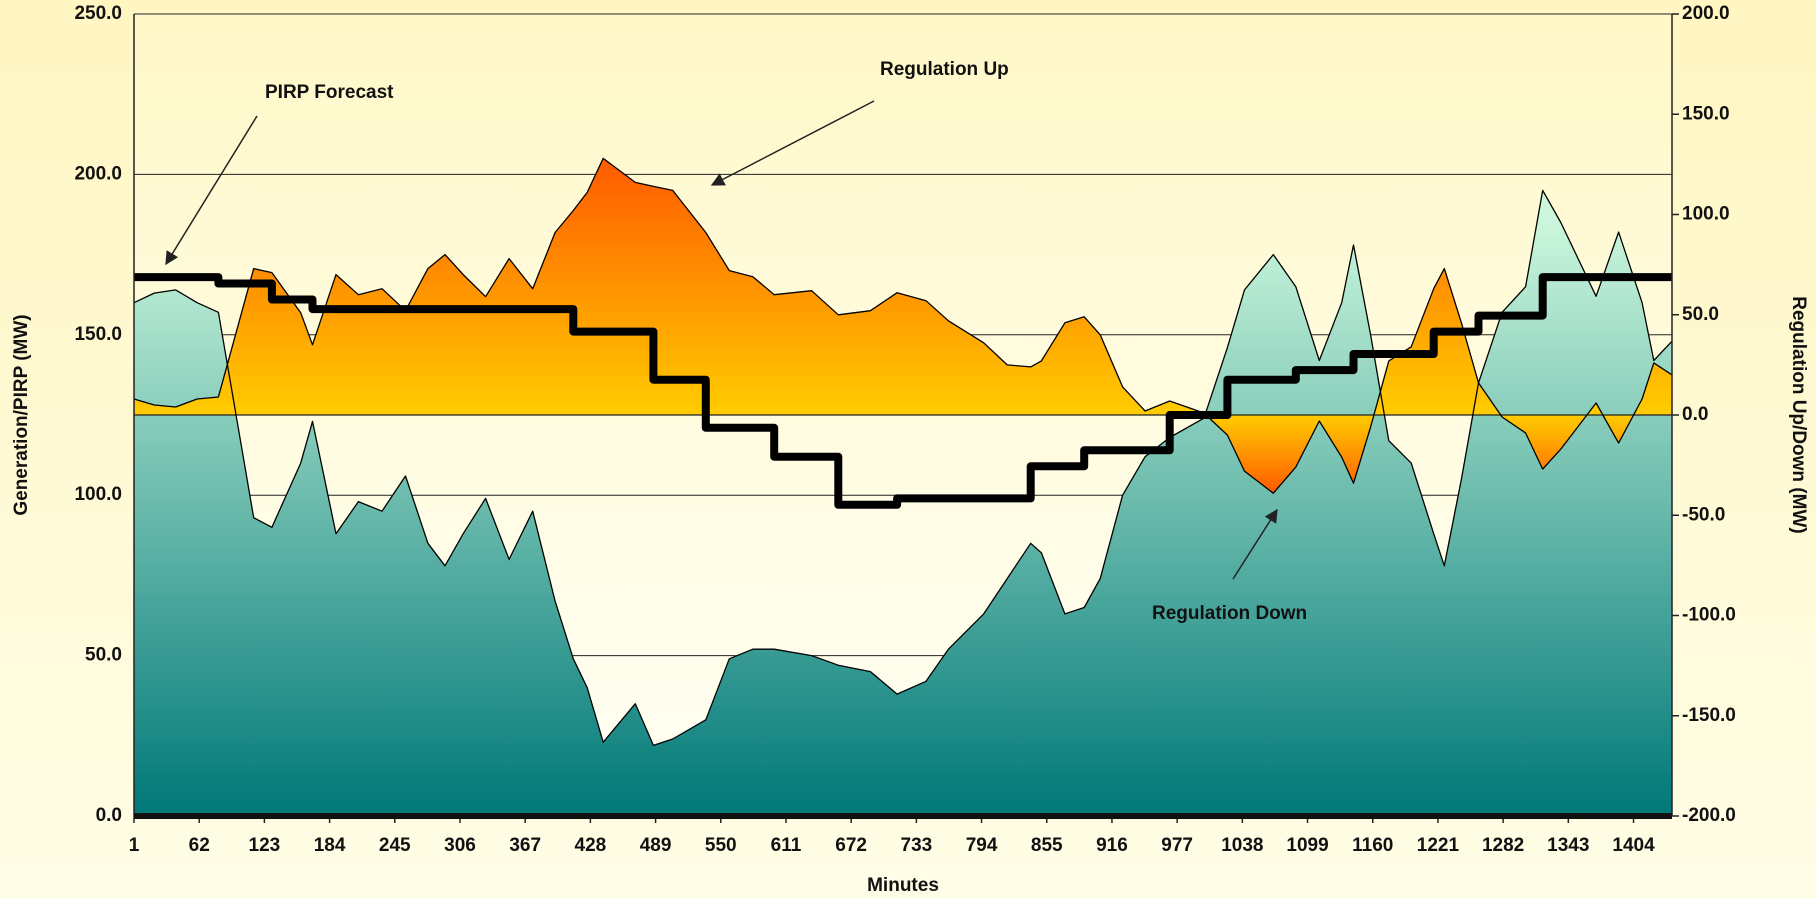 The height and width of the screenshot is (898, 1816). What do you see at coordinates (1242, 845) in the screenshot?
I see `x-tick-label: 1038` at bounding box center [1242, 845].